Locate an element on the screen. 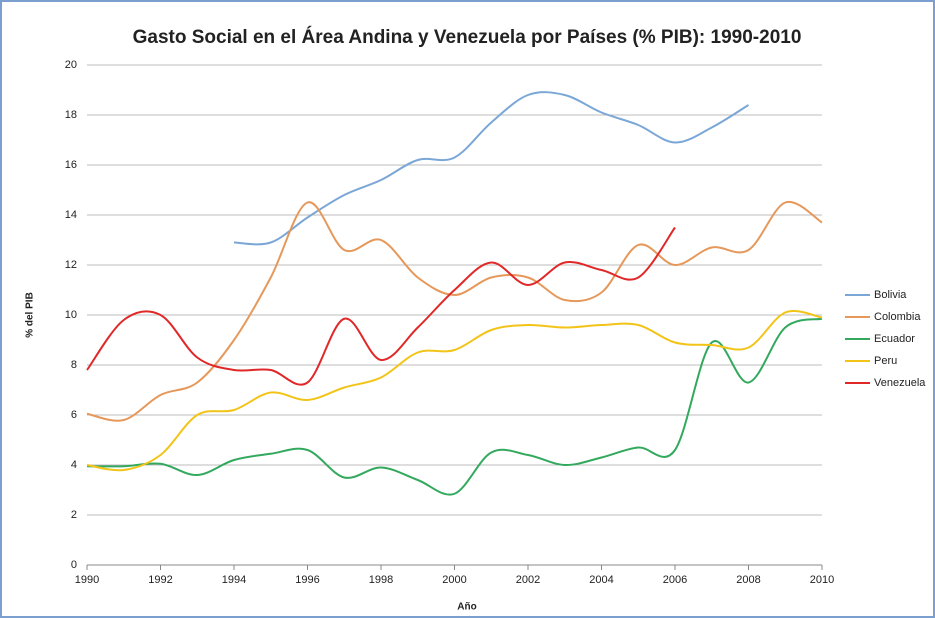 The image size is (935, 618). legend-label: Peru is located at coordinates (885, 361).